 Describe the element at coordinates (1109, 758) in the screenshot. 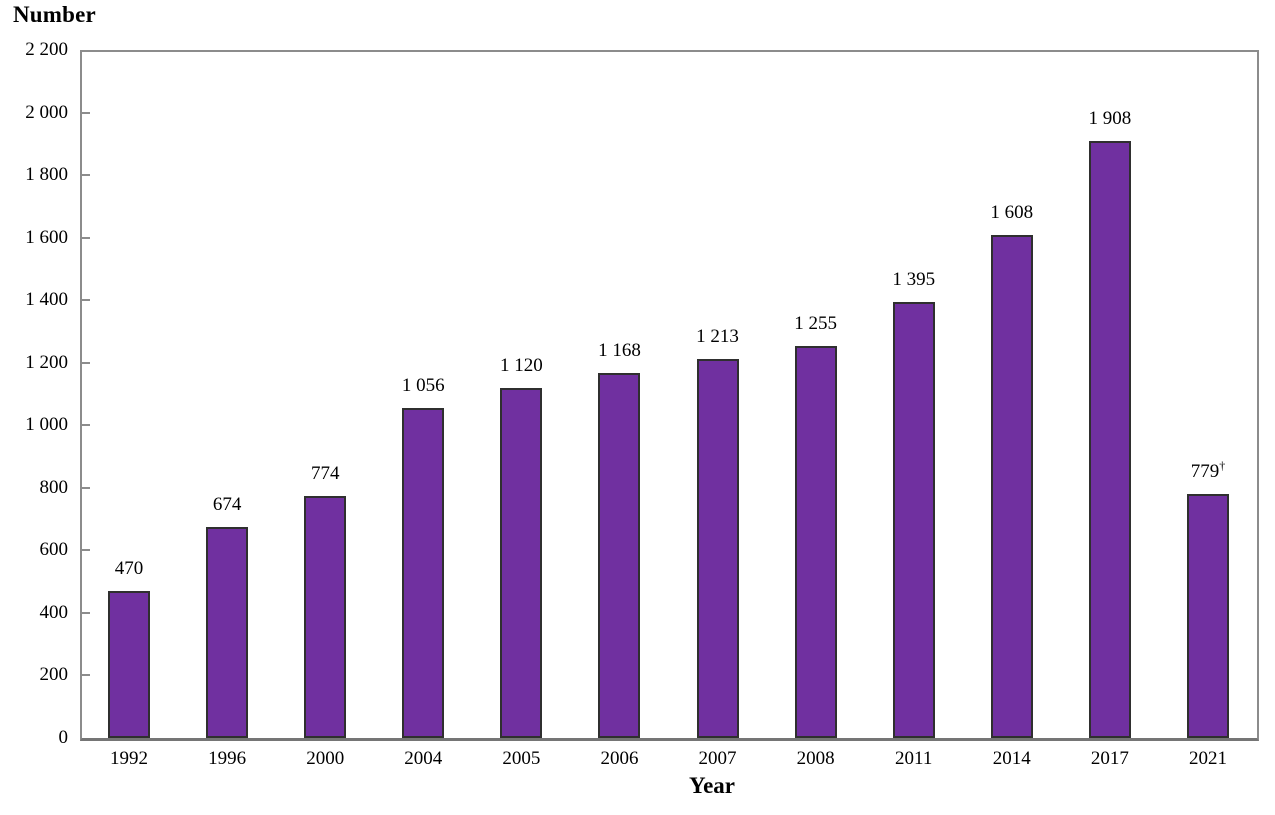

I see `x-tick-label: 2017` at that location.